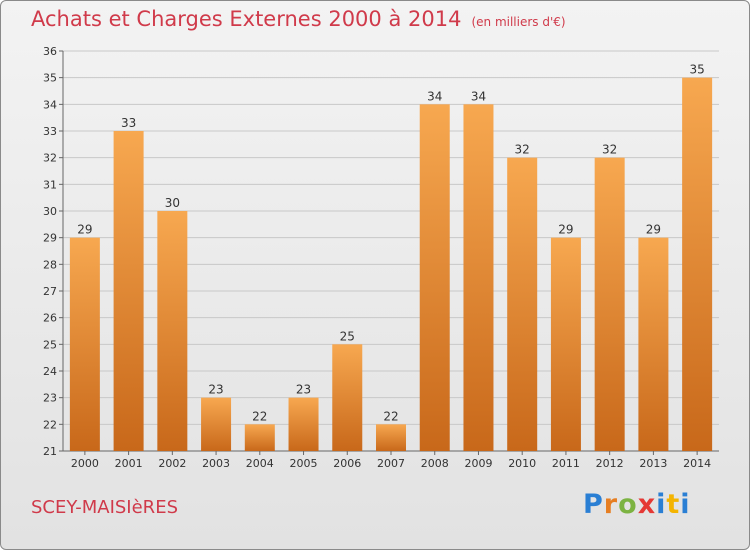 This screenshot has height=550, width=750. Describe the element at coordinates (697, 463) in the screenshot. I see `x-tick-label: 2014` at that location.